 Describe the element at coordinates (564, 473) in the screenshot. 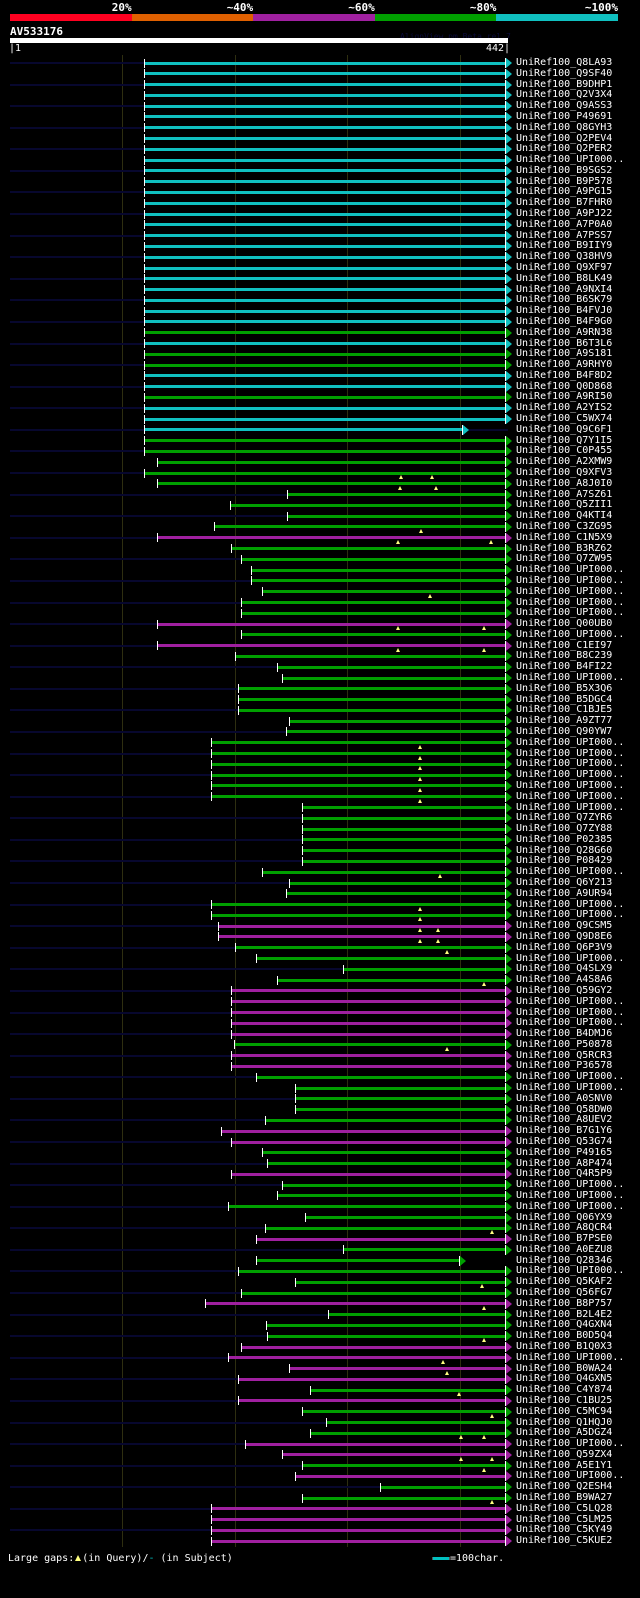

I see `hit-label: UniRef100_Q9XFV3` at that location.